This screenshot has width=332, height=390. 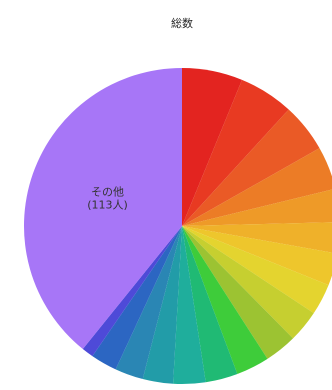 What do you see at coordinates (182, 23) in the screenshot?
I see `chart-title: 総数` at bounding box center [182, 23].